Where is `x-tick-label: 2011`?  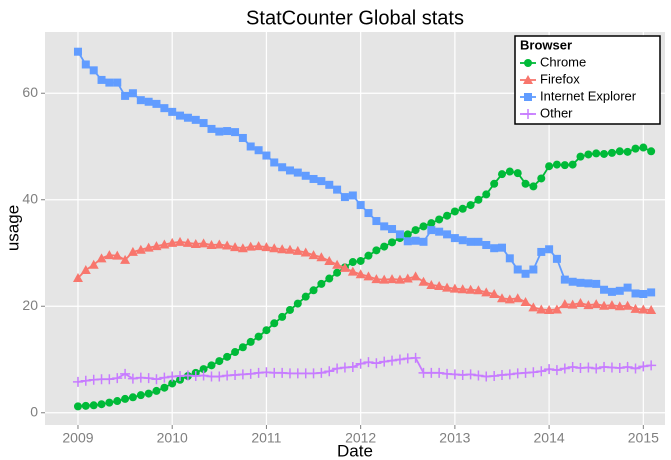 x-tick-label: 2011 is located at coordinates (266, 438).